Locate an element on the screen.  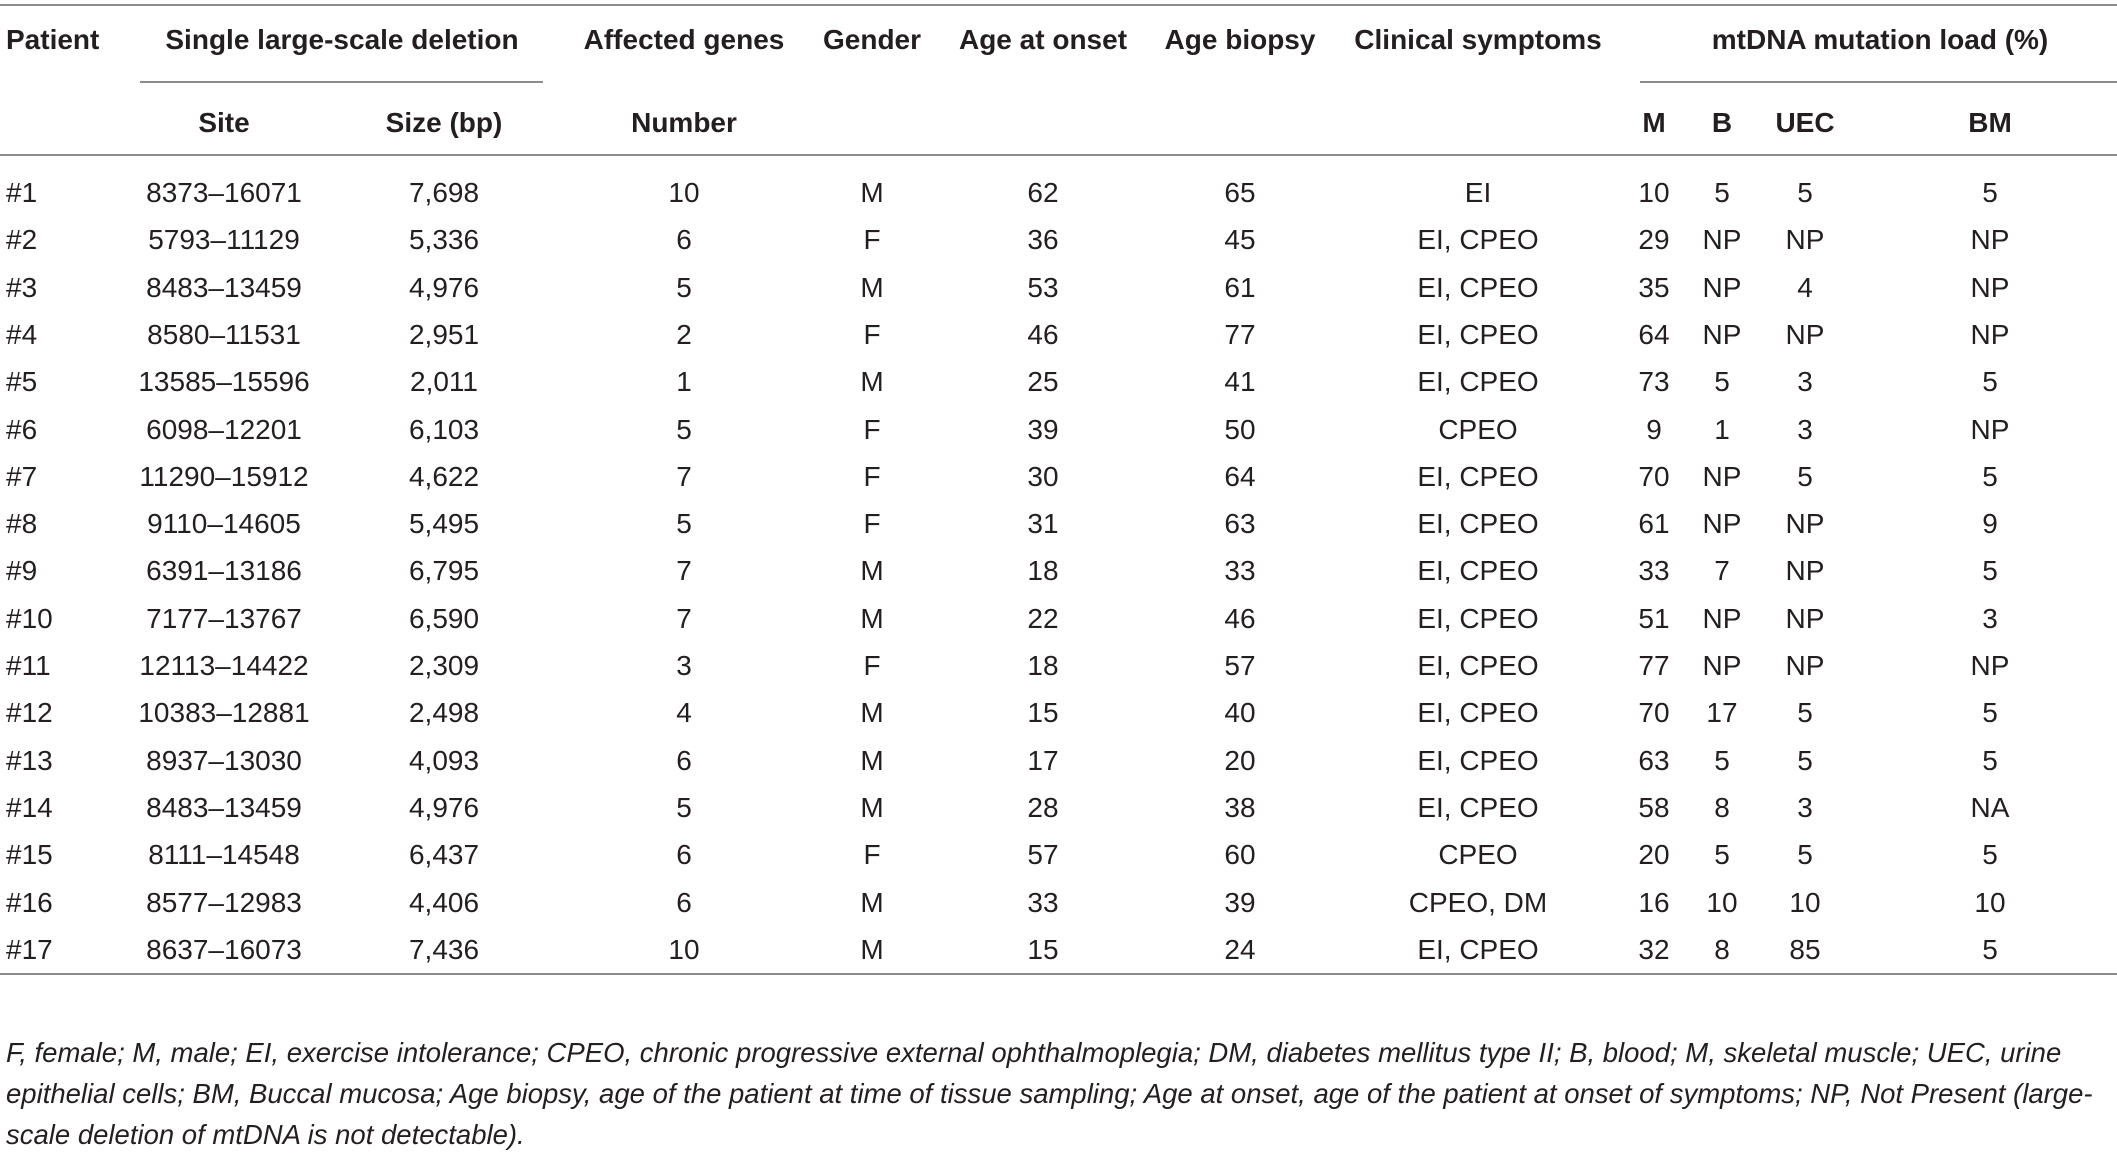
header-bm: BM is located at coordinates (1990, 122).